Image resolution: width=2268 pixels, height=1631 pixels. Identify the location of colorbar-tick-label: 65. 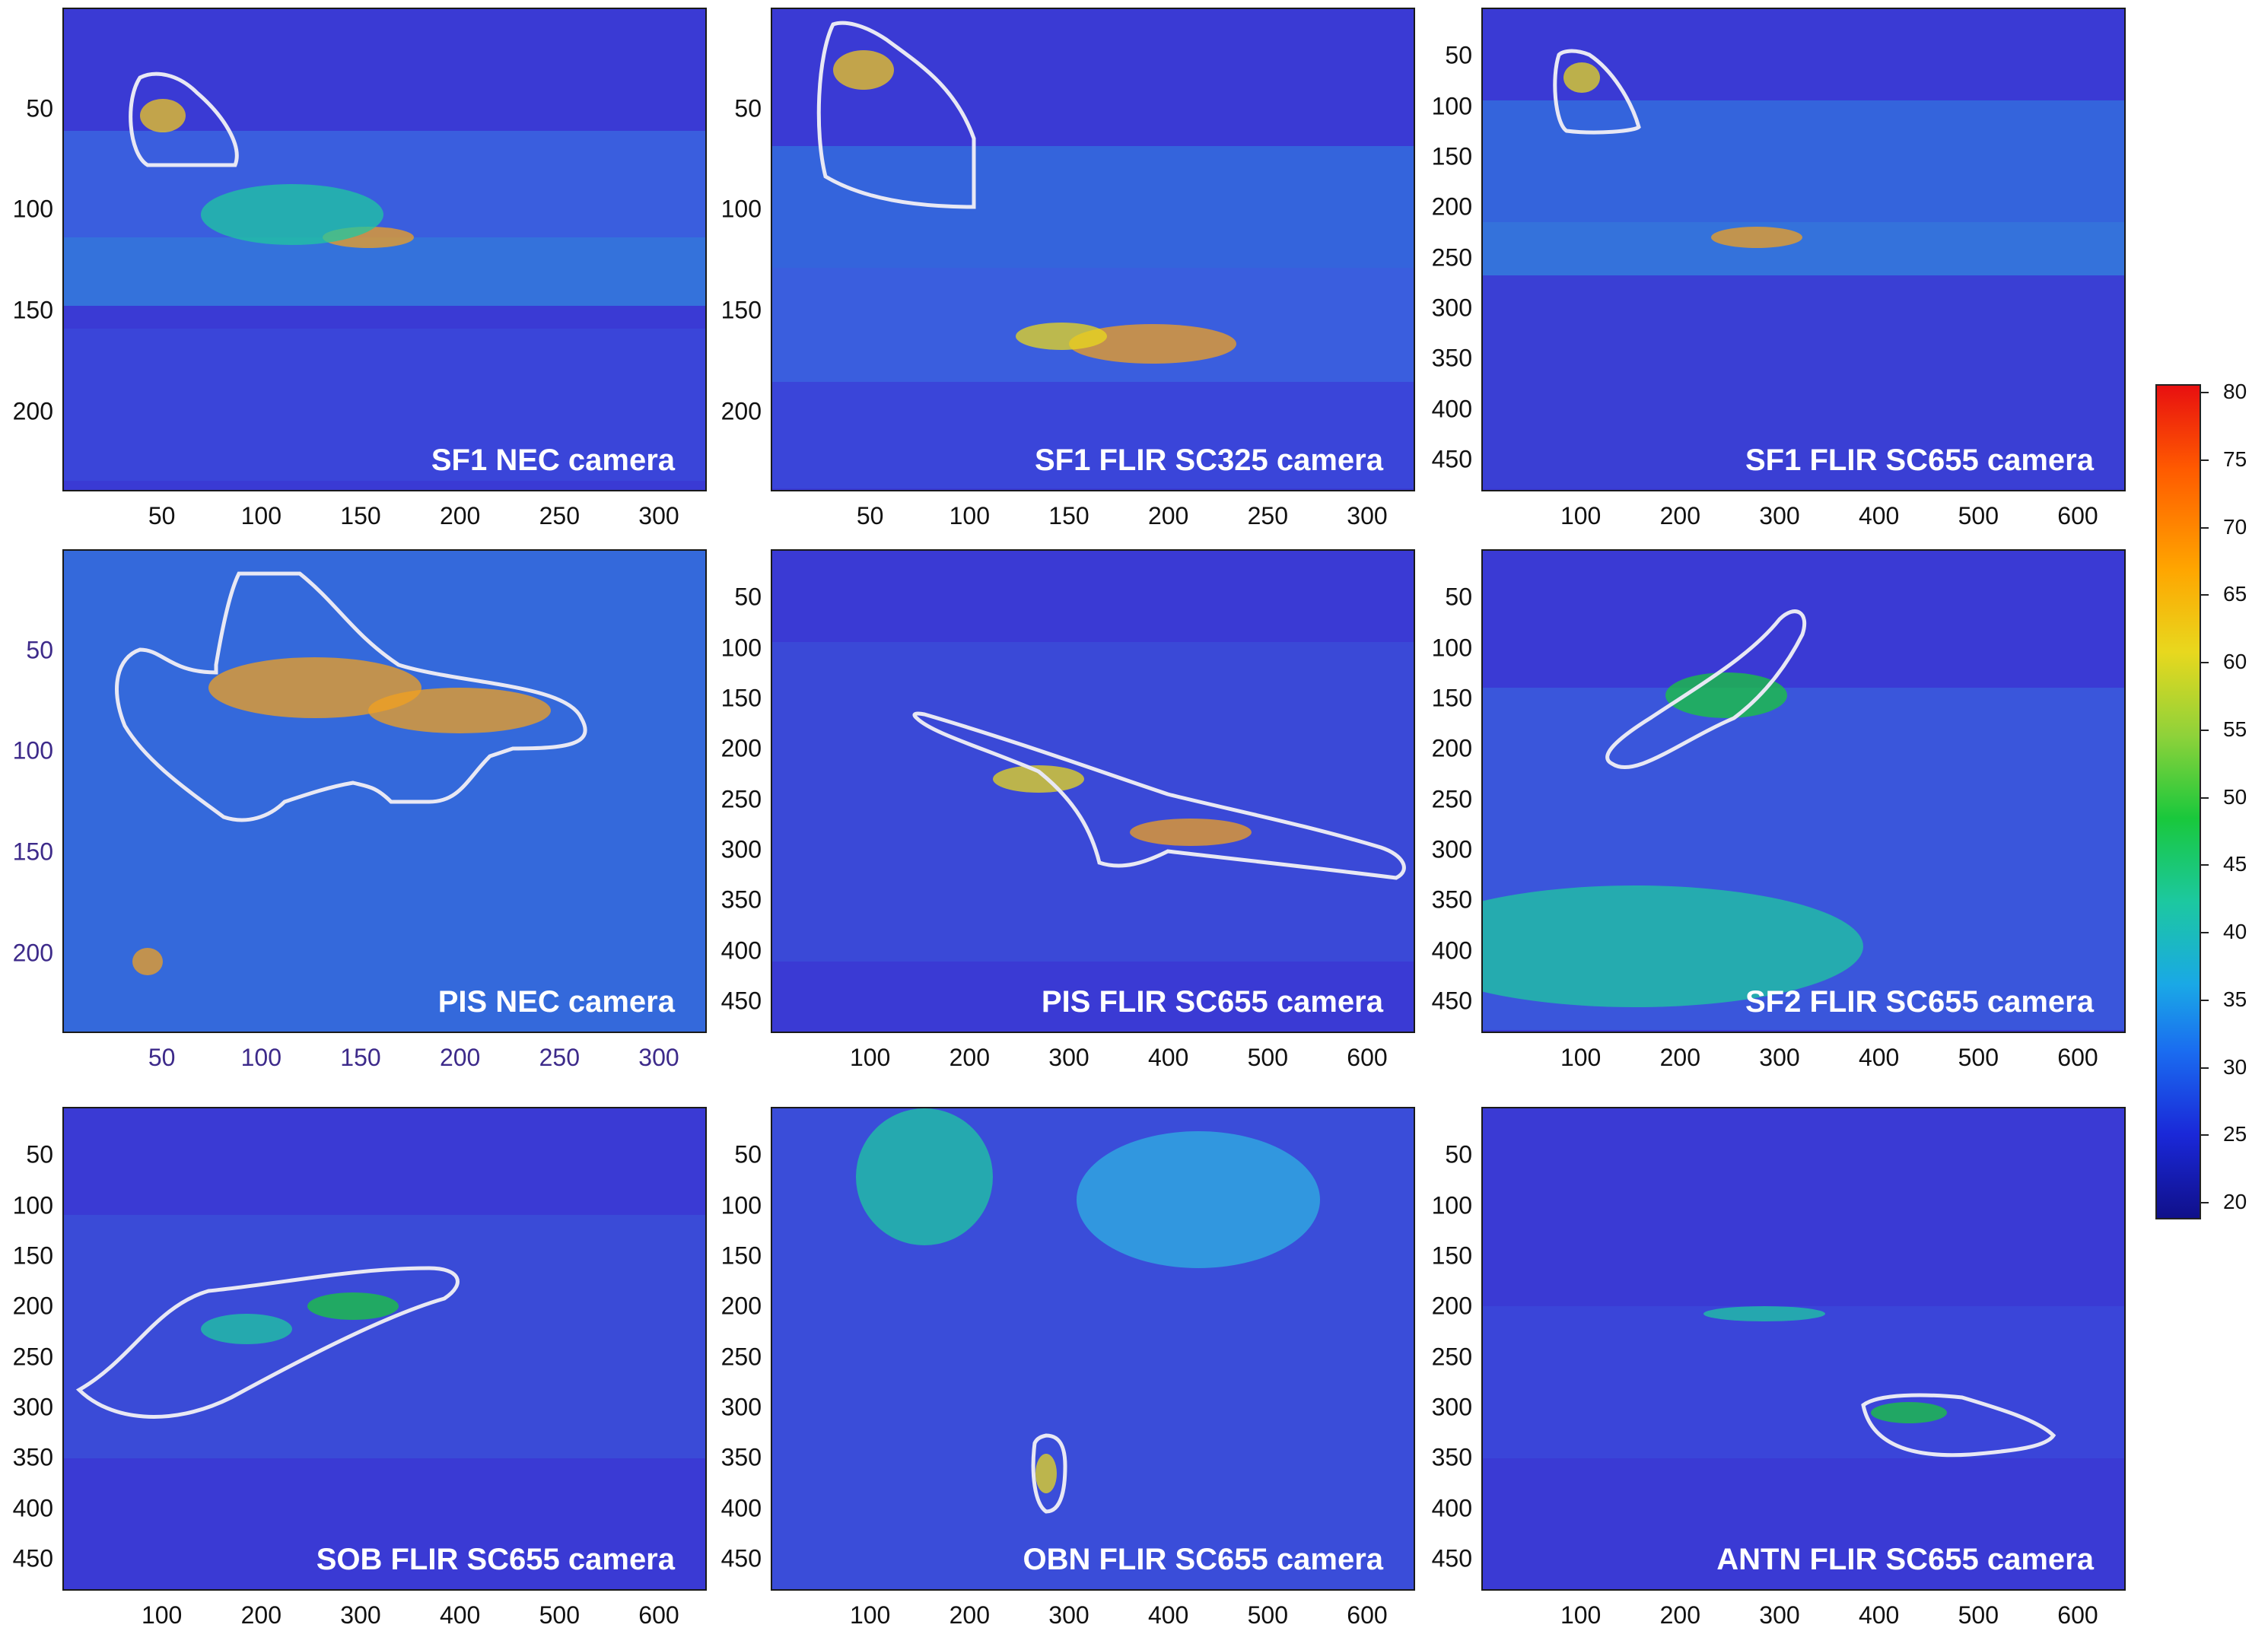
(2235, 594).